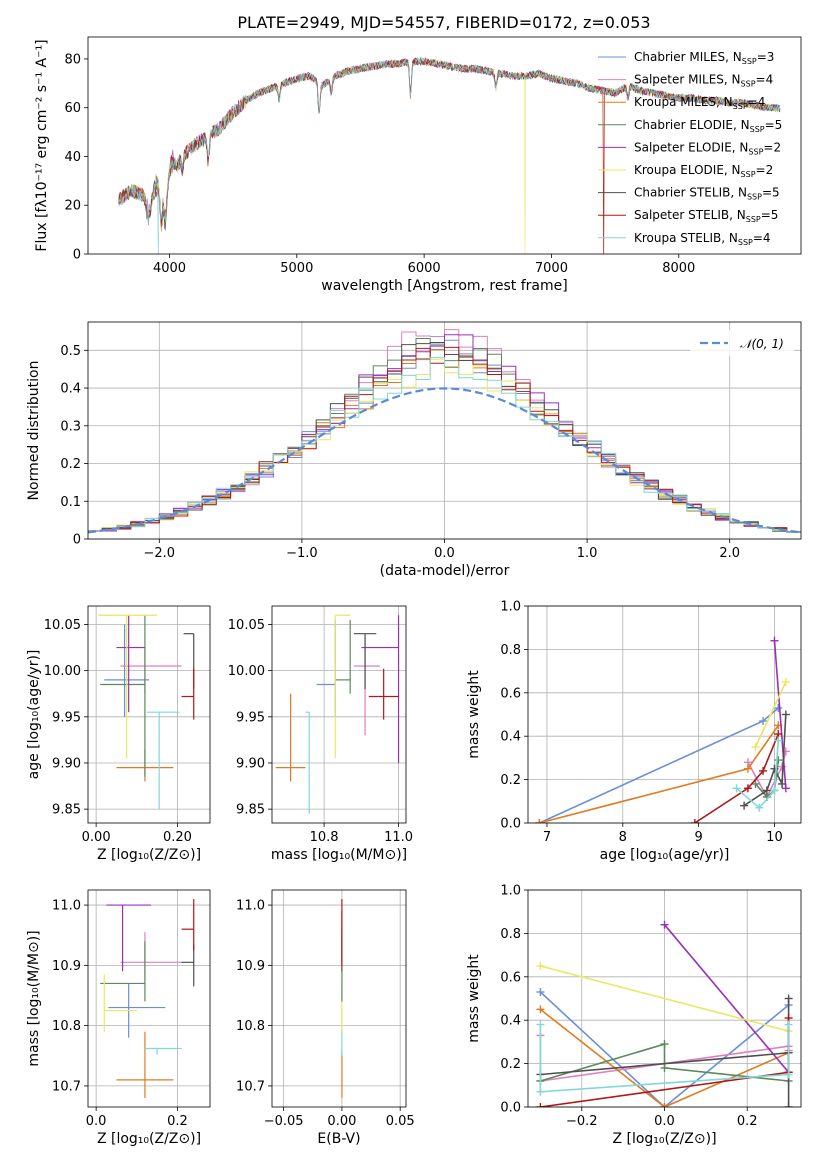 The height and width of the screenshot is (1170, 819). I want to click on legend-entry: Chabrier STELIB, NSSP=5, so click(707, 194).